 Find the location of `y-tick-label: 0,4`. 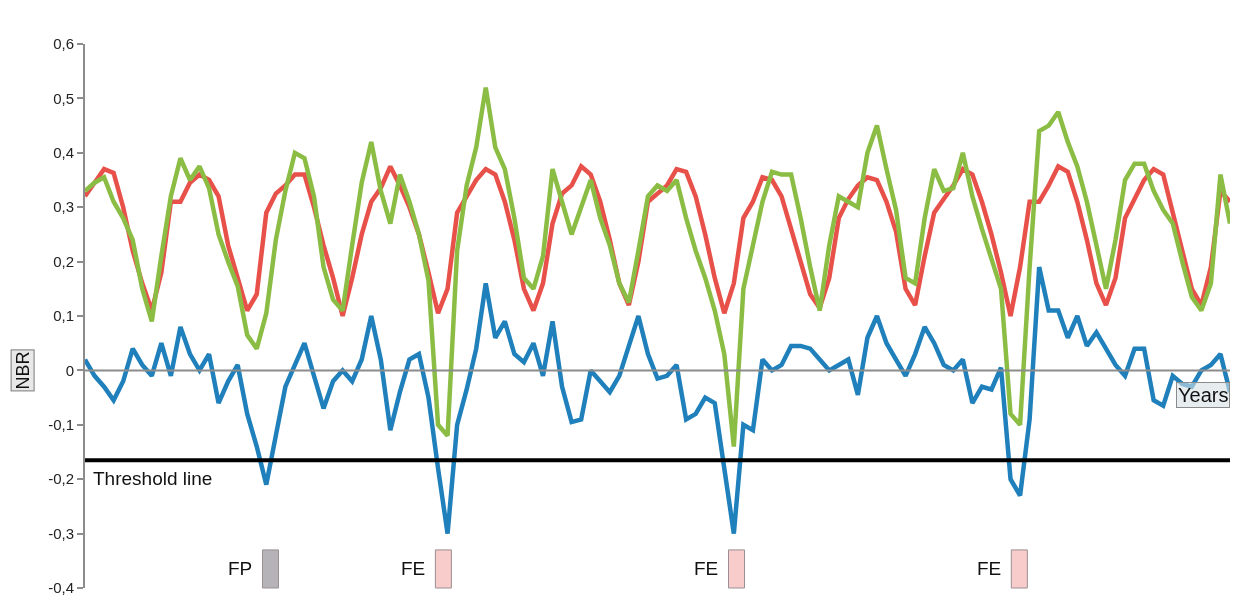

y-tick-label: 0,4 is located at coordinates (63, 153).